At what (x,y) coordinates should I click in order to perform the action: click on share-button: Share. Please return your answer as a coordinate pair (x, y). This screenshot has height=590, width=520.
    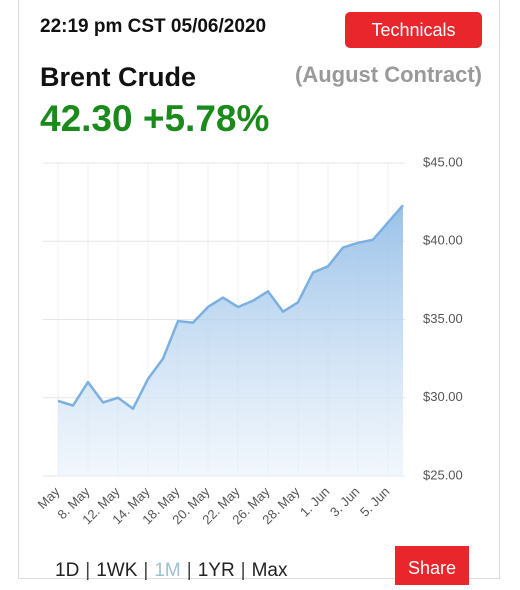
    Looking at the image, I should click on (432, 565).